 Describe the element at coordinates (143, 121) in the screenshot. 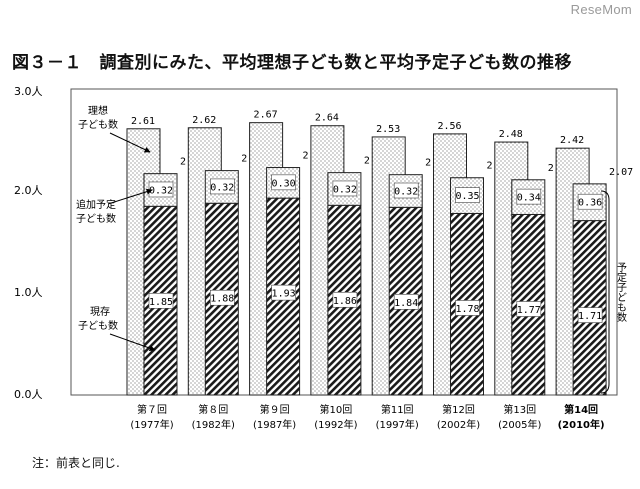

I see `ideal-value-0: 2.61` at that location.